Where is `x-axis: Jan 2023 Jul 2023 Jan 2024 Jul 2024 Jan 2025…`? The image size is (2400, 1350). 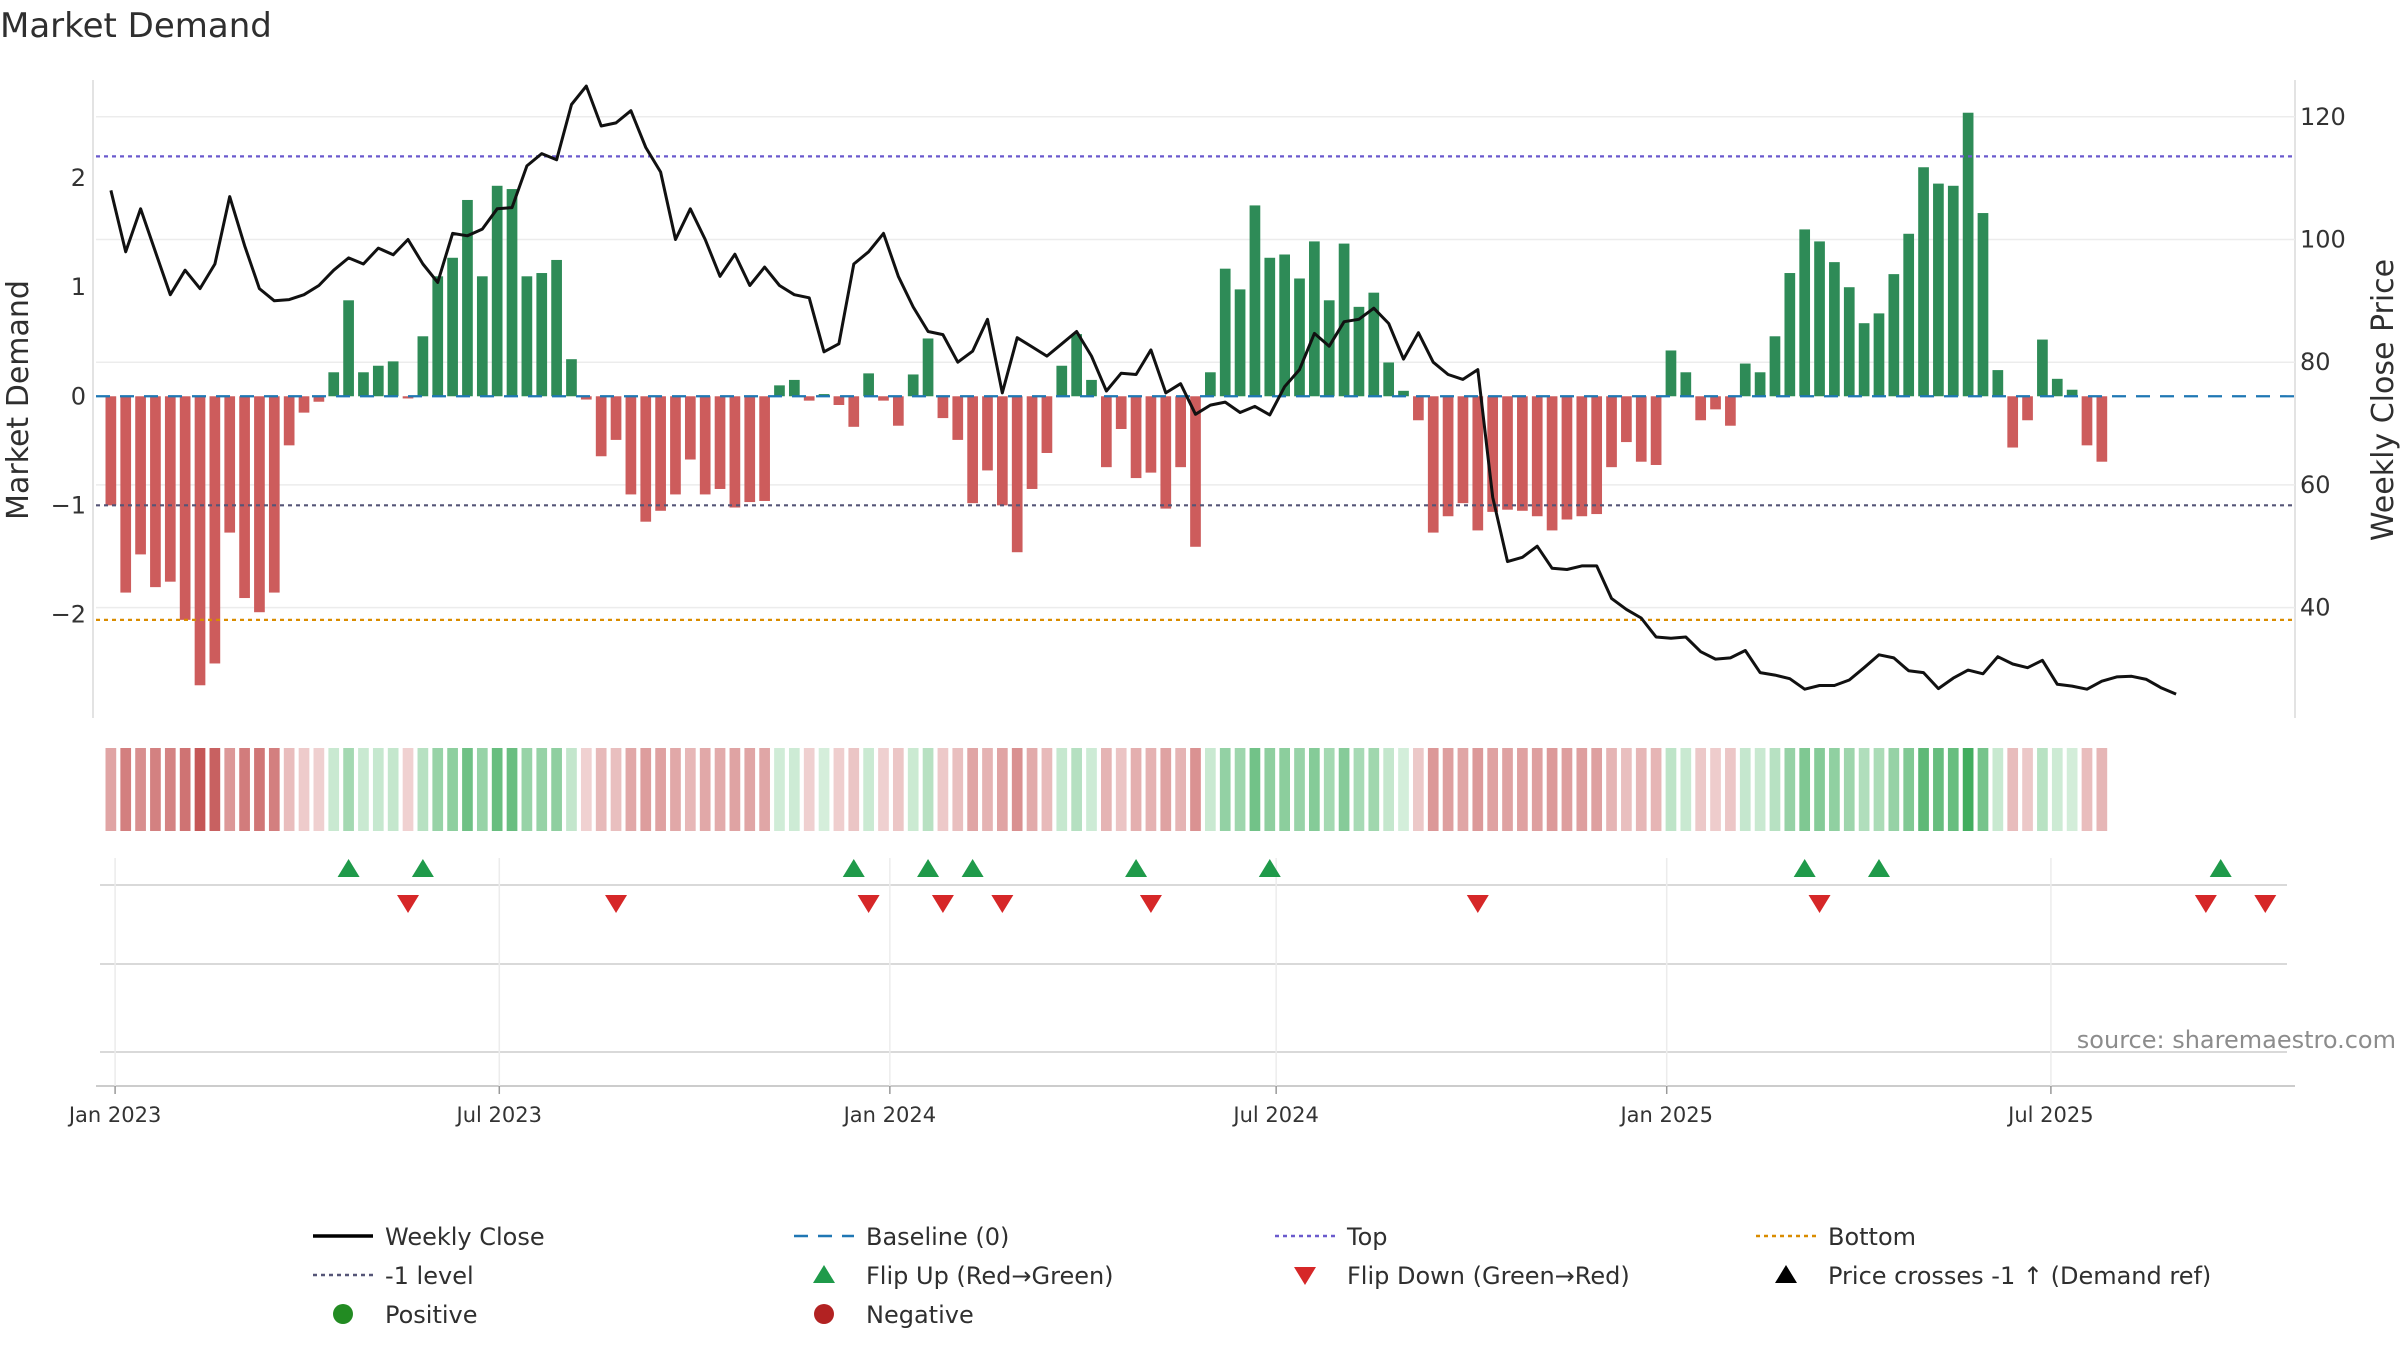 x-axis: Jan 2023 Jul 2023 Jan 2024 Jul 2024 Jan 2025… is located at coordinates (1080, 1106).